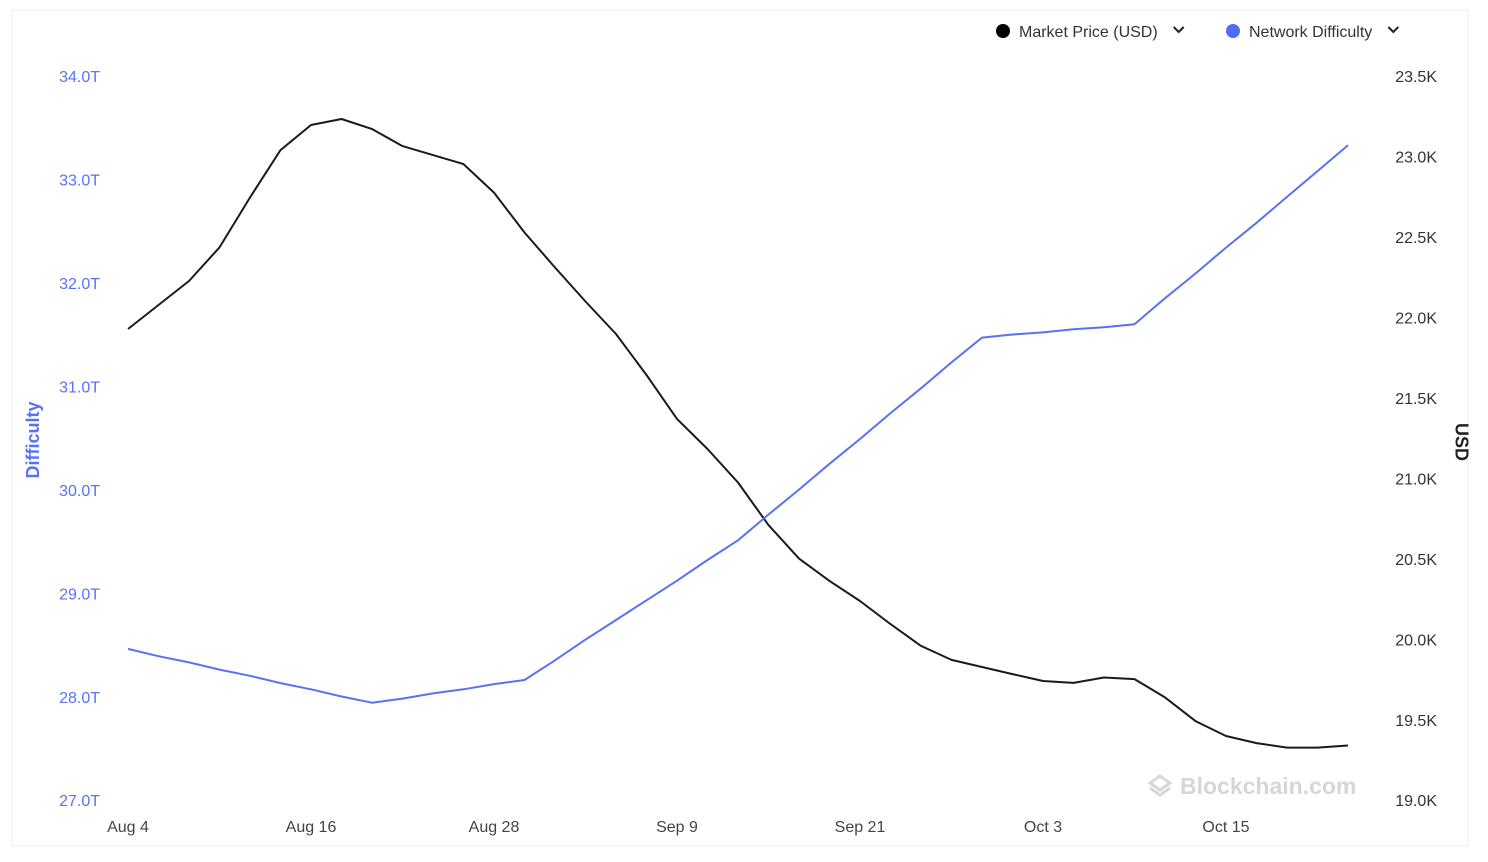  I want to click on x-tick-label: Oct 3, so click(1043, 827).